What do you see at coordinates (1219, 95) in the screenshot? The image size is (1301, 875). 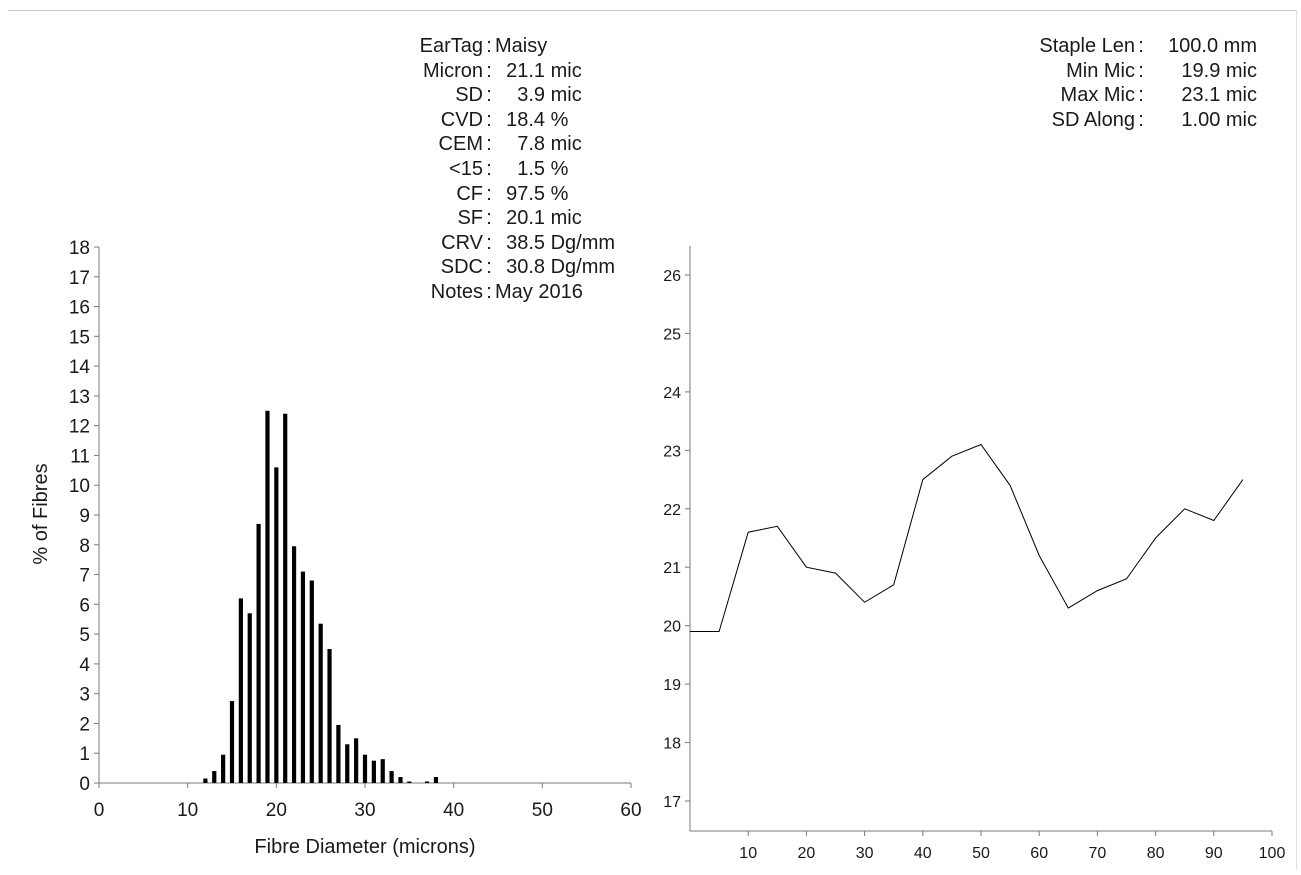 I see `staple-stat-value: 23.1 mic` at bounding box center [1219, 95].